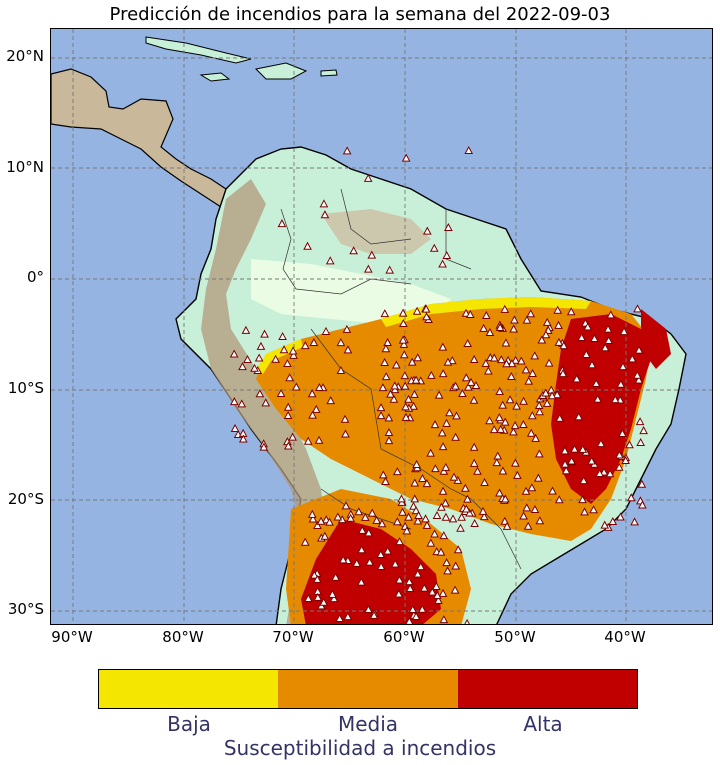 The width and height of the screenshot is (720, 765). Describe the element at coordinates (198, 50) in the screenshot. I see `cuba` at that location.